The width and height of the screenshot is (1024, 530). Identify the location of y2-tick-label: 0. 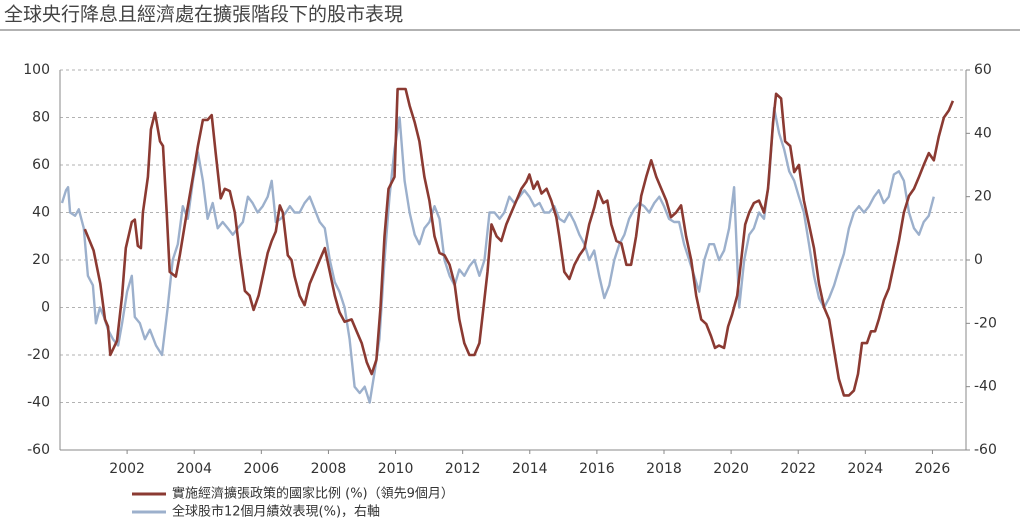
(978, 260).